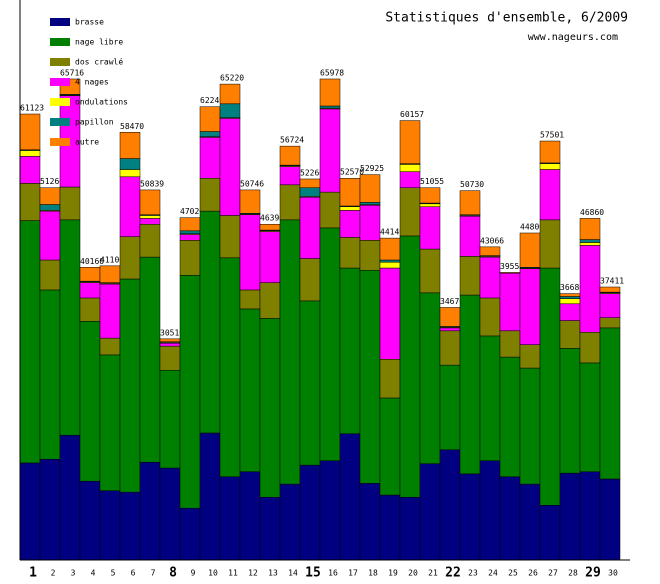  What do you see at coordinates (33, 573) in the screenshot?
I see `x-tick-label: 1` at bounding box center [33, 573].